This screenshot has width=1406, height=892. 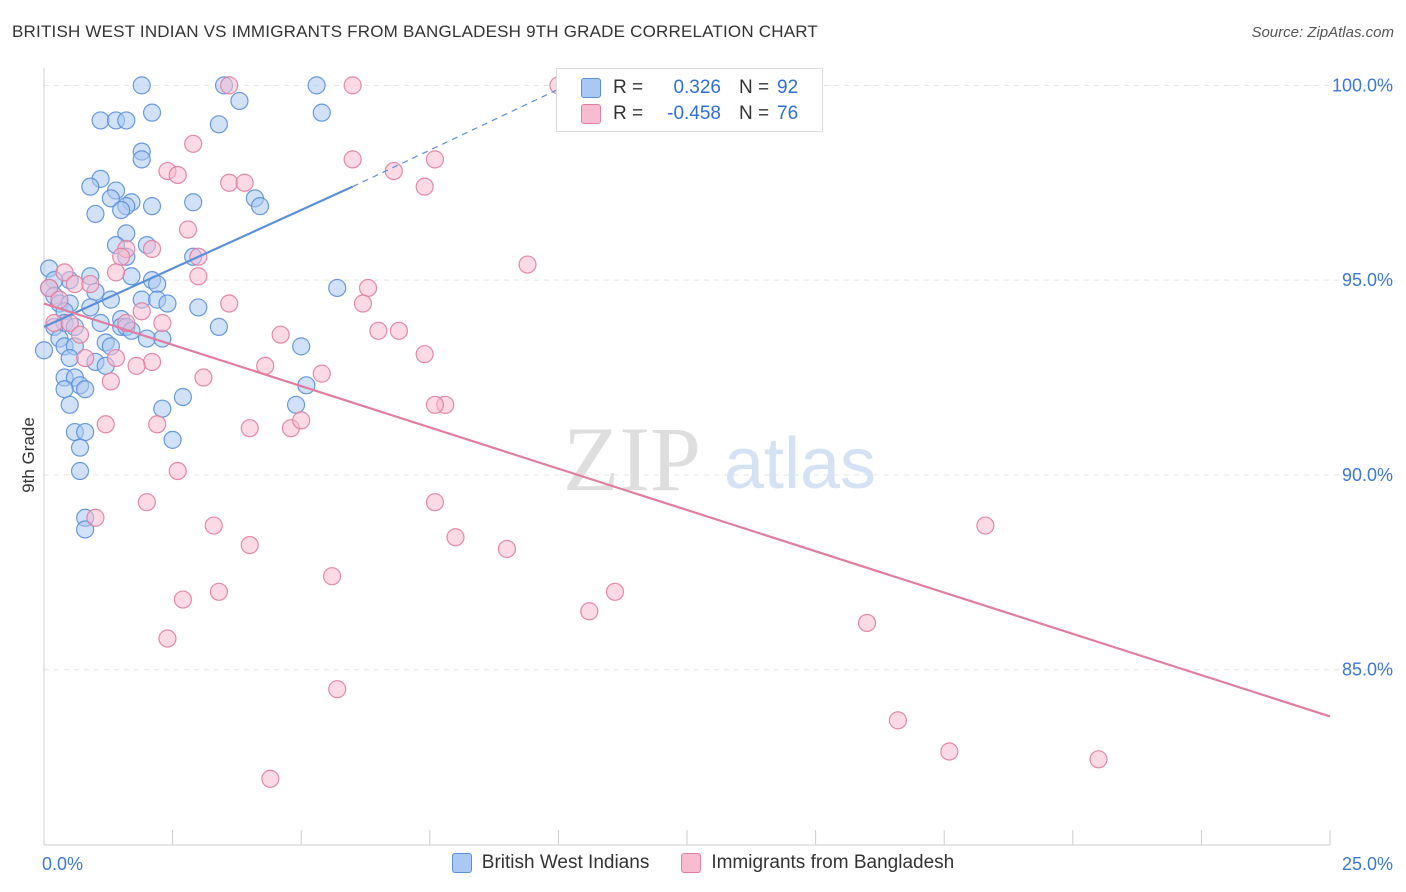 I want to click on x-tick-label-0: 0.0%, so click(x=62, y=864).